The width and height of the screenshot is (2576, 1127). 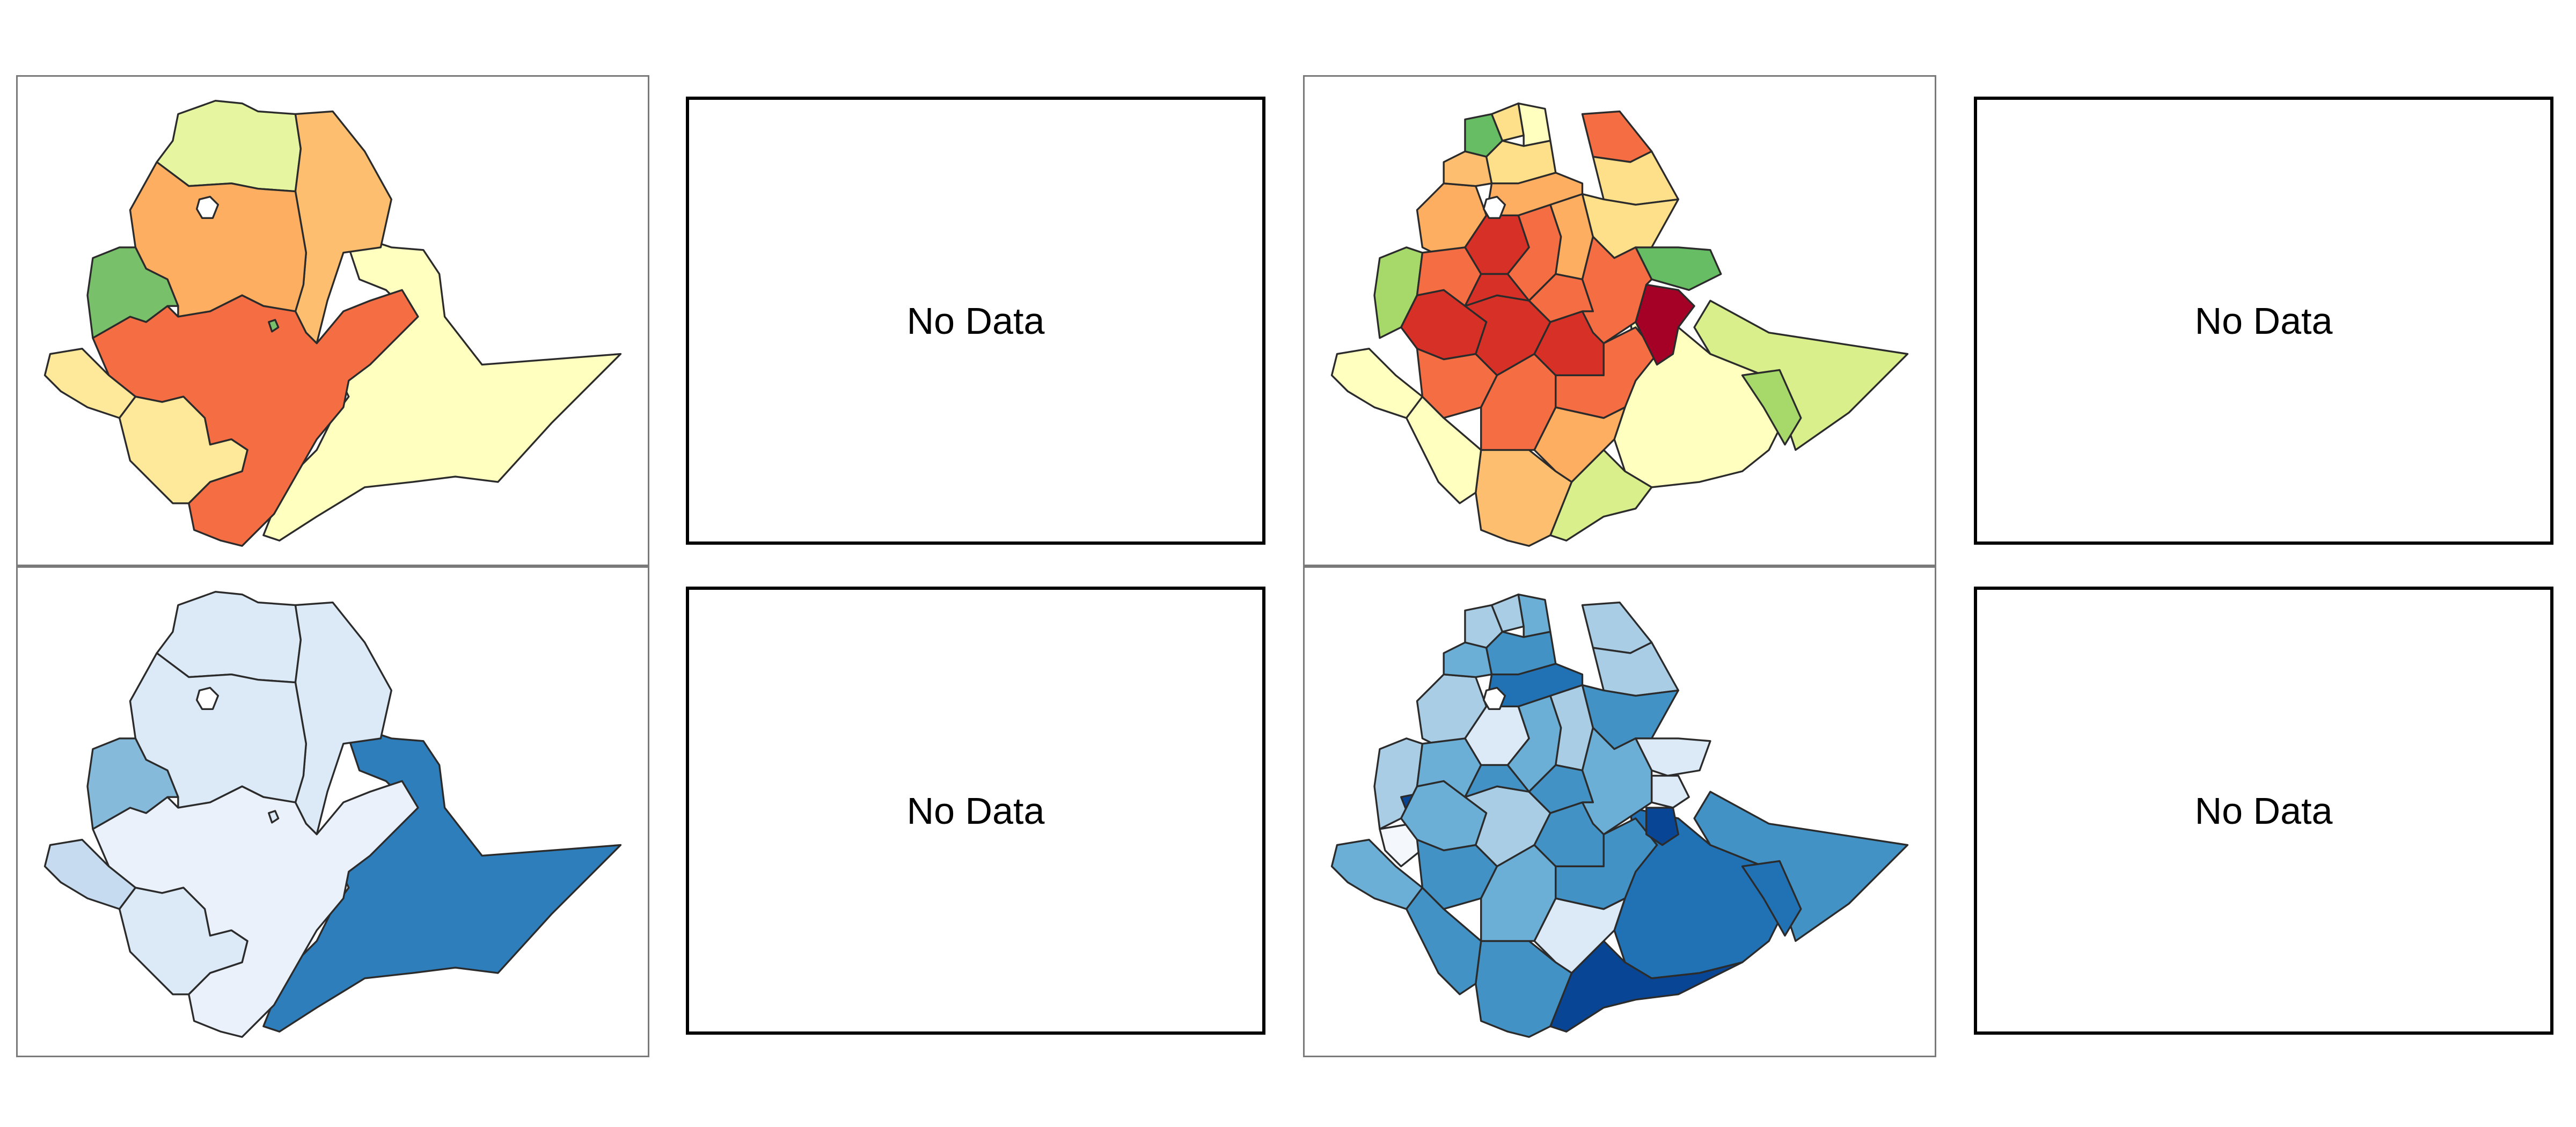 I want to click on no-data-panel-bottom-1: No Data, so click(x=975, y=811).